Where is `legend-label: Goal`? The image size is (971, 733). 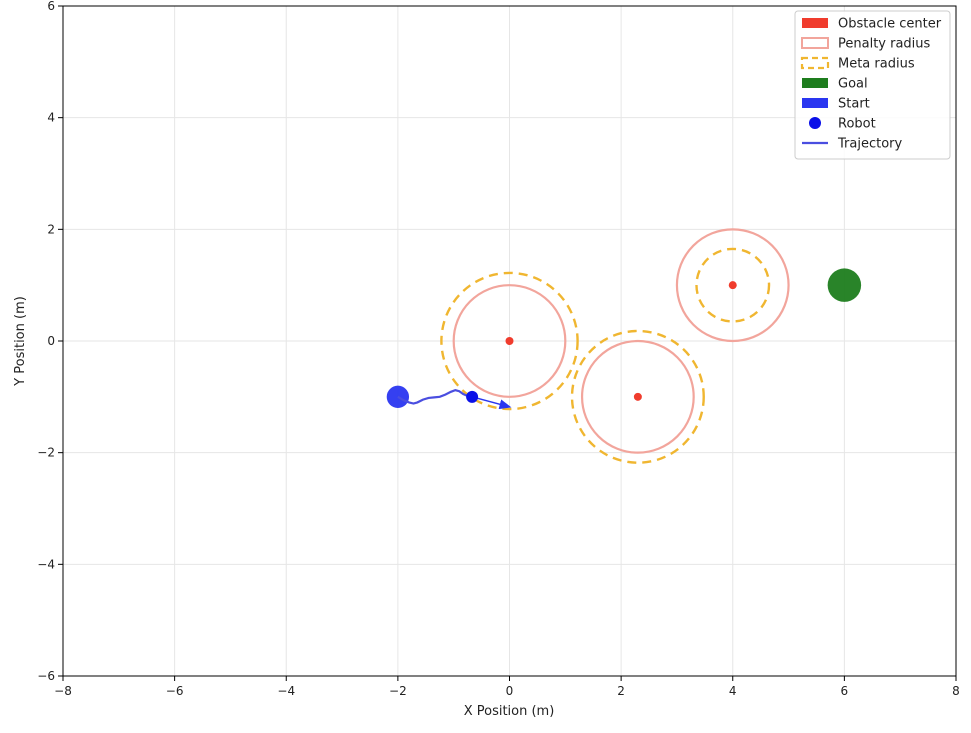 legend-label: Goal is located at coordinates (853, 84).